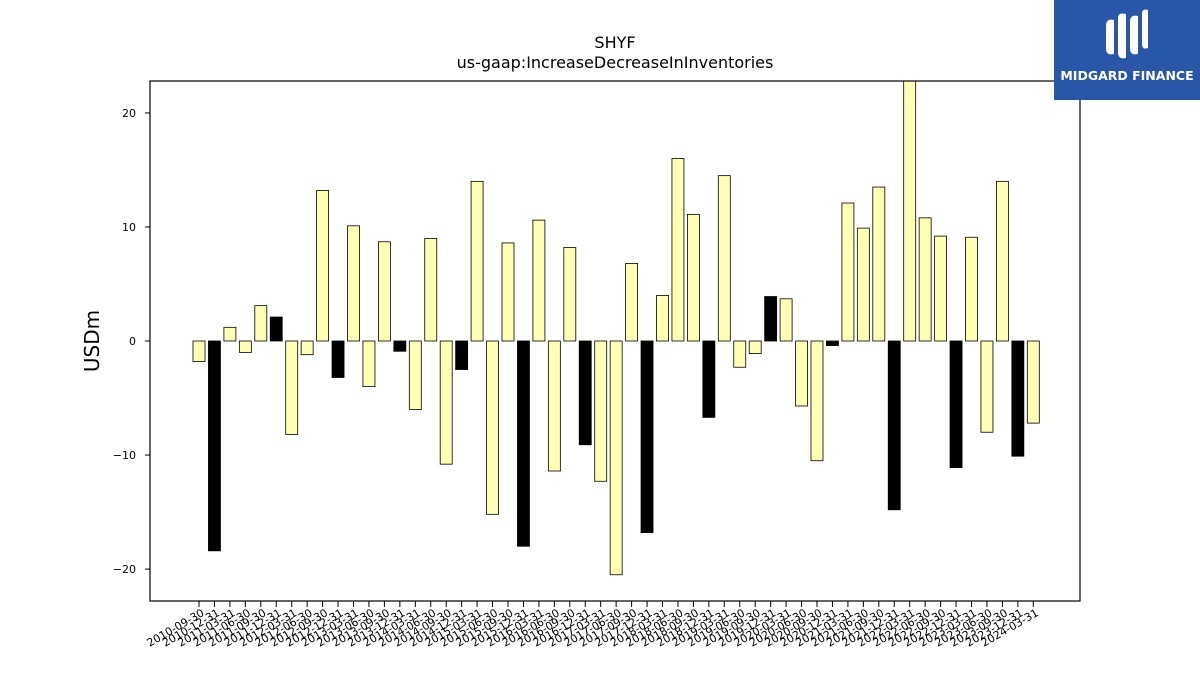 This screenshot has width=1200, height=675. I want to click on chart-subtitle: us-gaap:IncreaseDecreaseInInventories, so click(615, 62).